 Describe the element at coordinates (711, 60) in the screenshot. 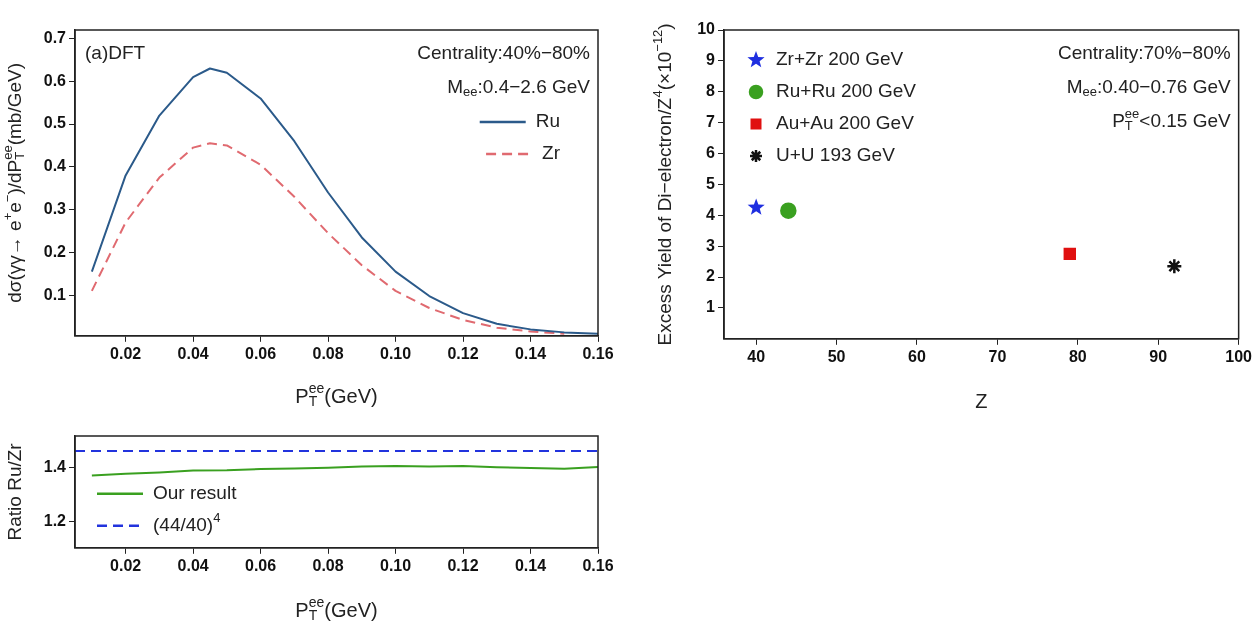

I see `y-tick-label: 9` at that location.